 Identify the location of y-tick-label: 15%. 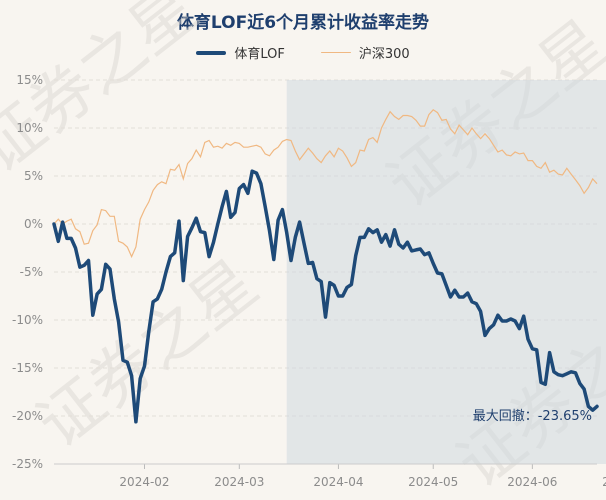
(29, 80).